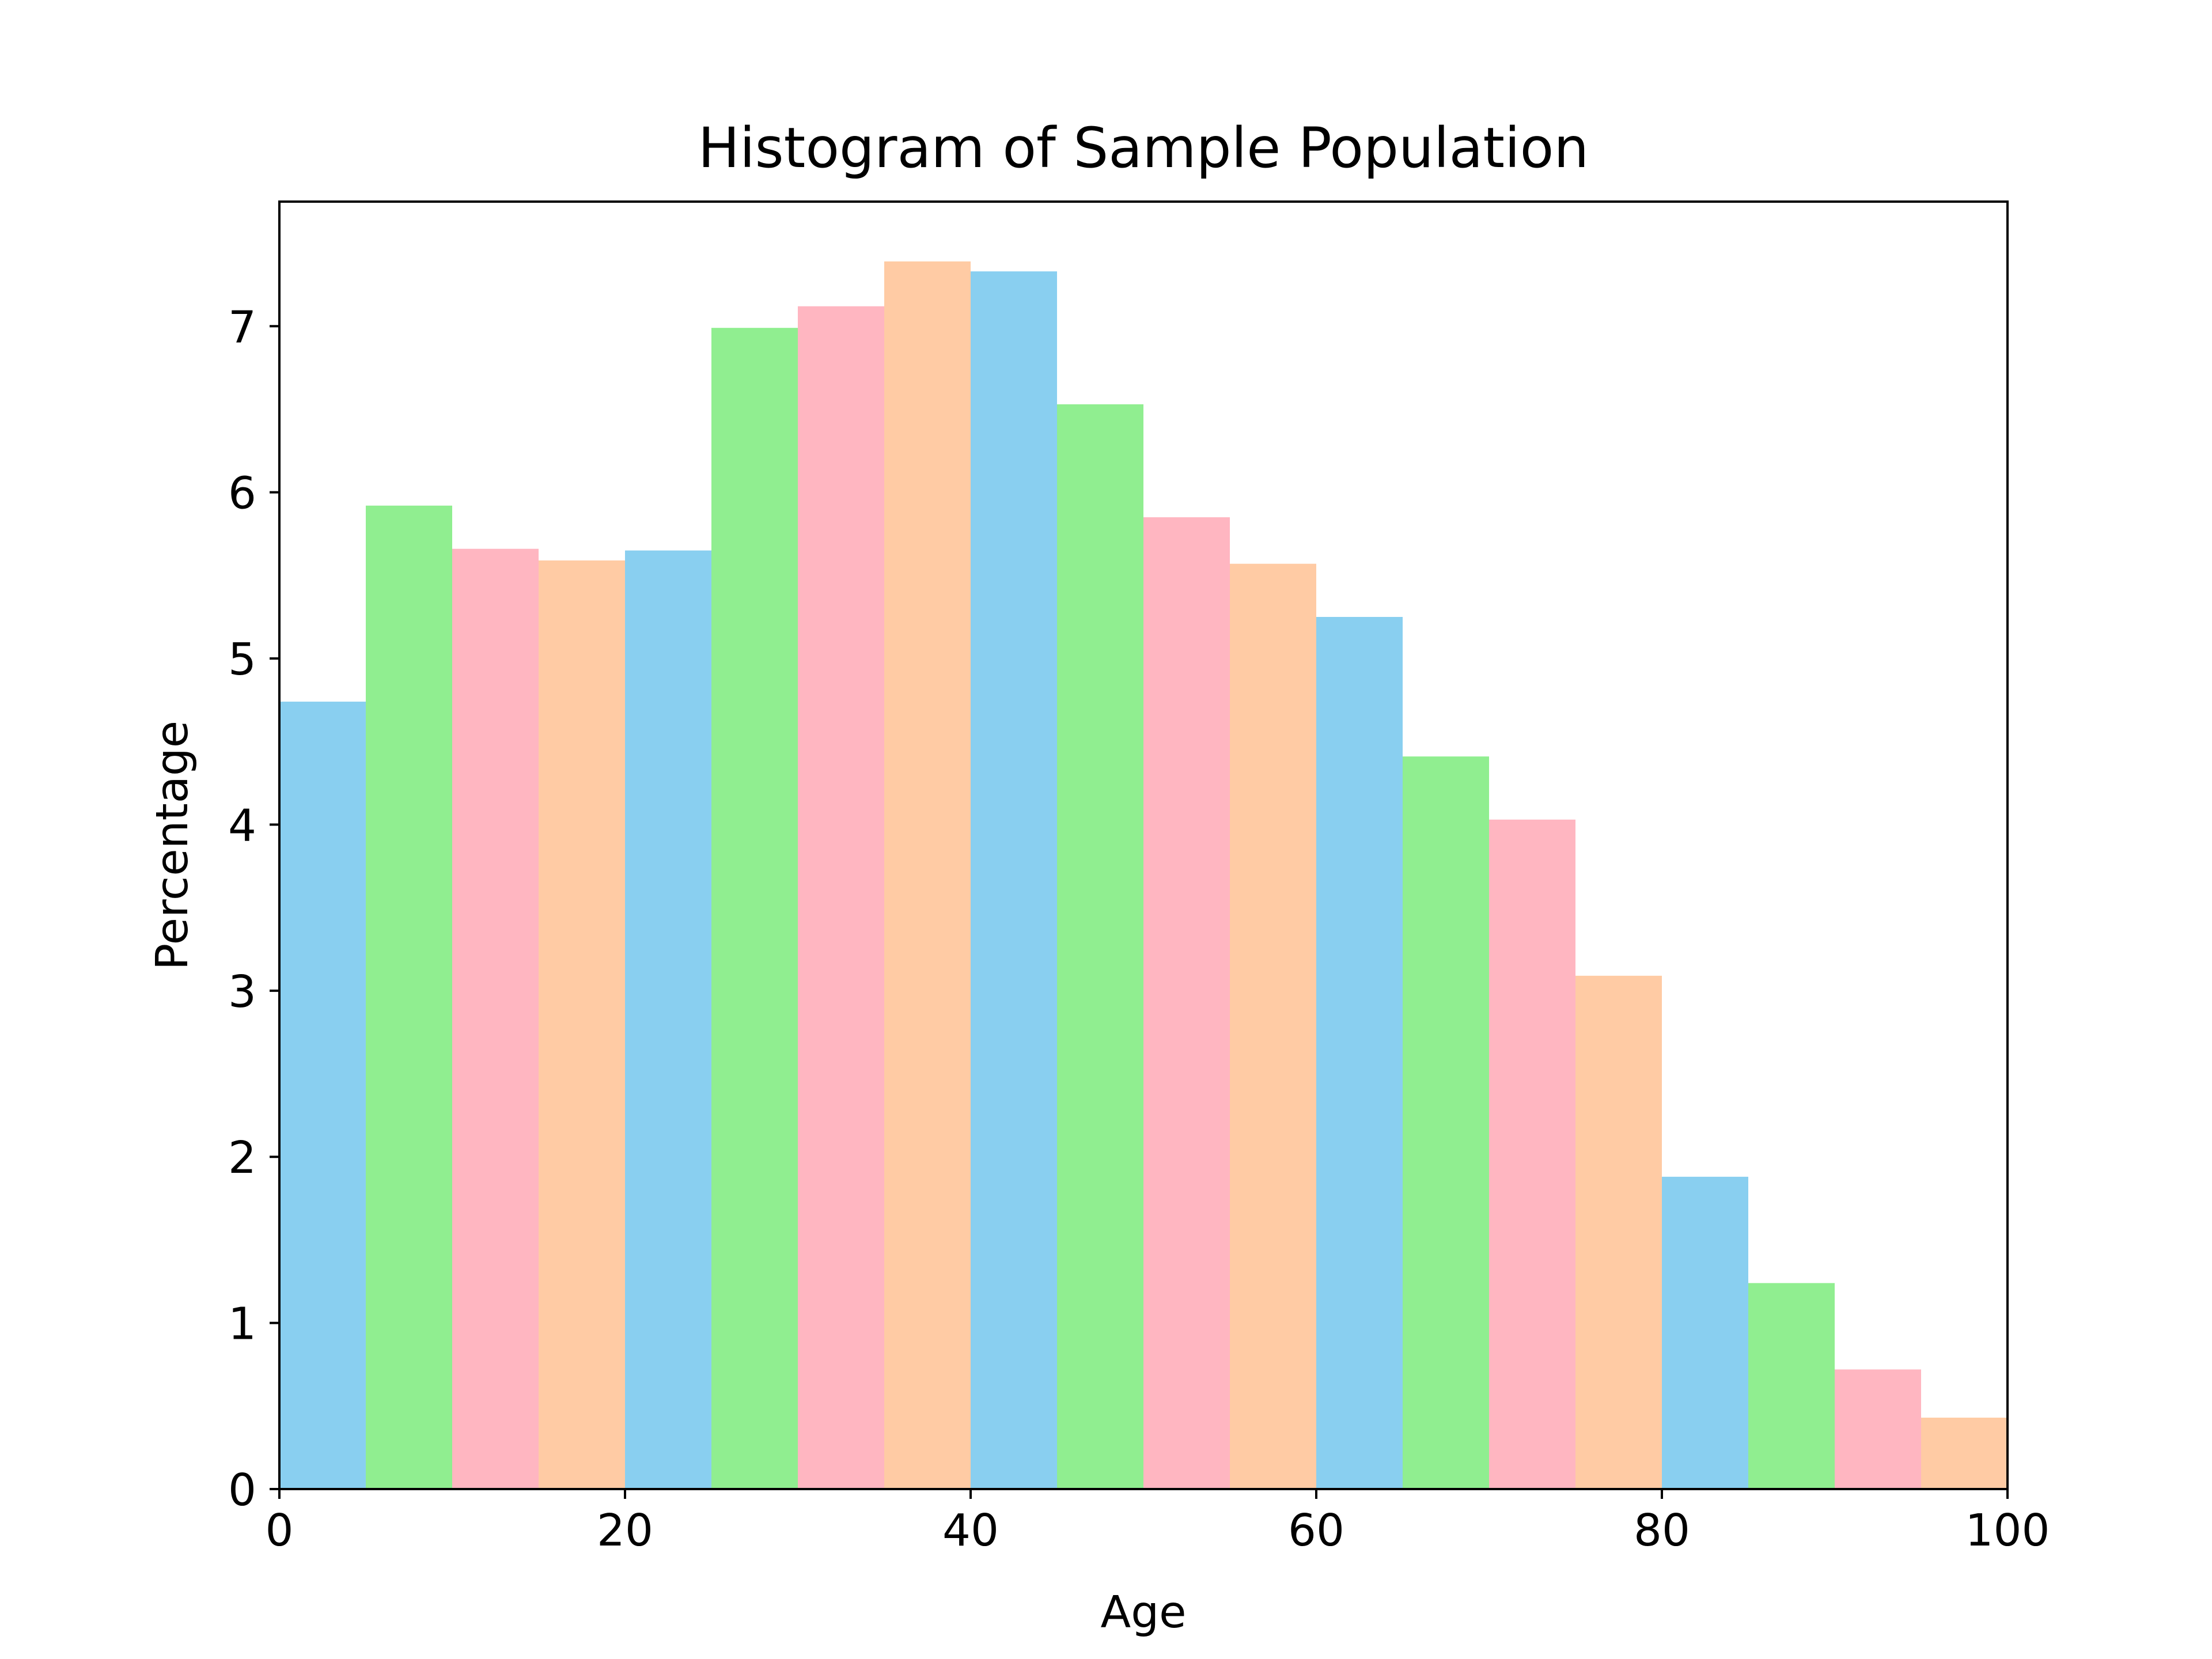  Describe the element at coordinates (172, 845) in the screenshot. I see `y-axis-label: Percentage` at that location.